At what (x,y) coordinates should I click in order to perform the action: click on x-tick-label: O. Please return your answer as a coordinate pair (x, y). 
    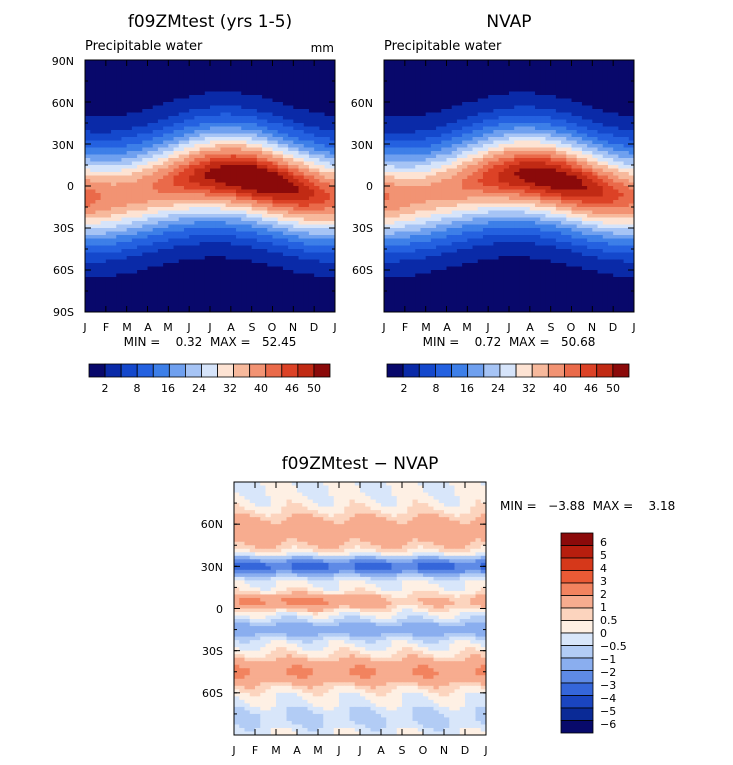
    Looking at the image, I should click on (272, 327).